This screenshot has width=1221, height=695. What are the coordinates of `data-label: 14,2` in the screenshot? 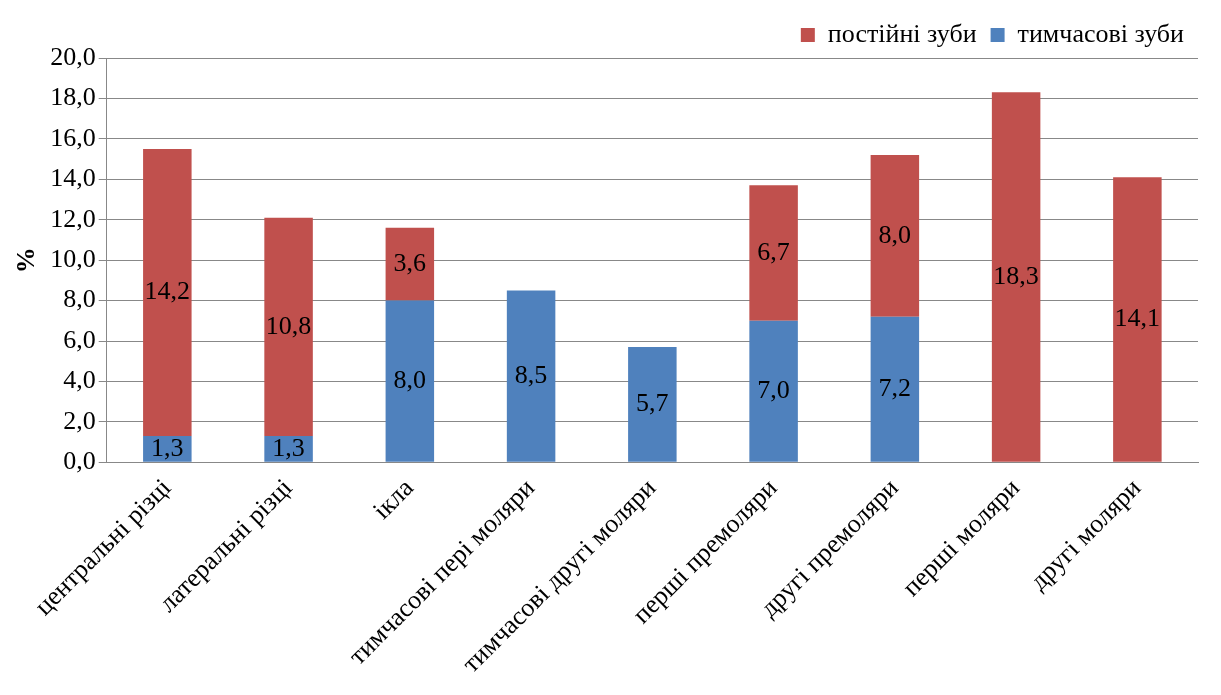 It's located at (167, 291).